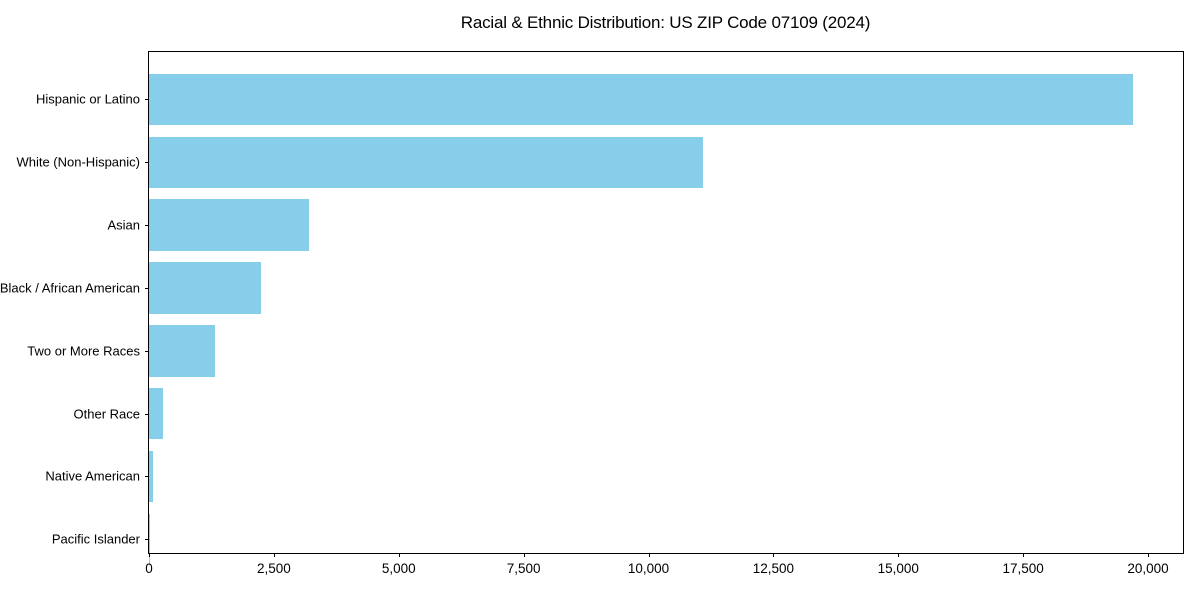  I want to click on x-tick-label: 0, so click(149, 568).